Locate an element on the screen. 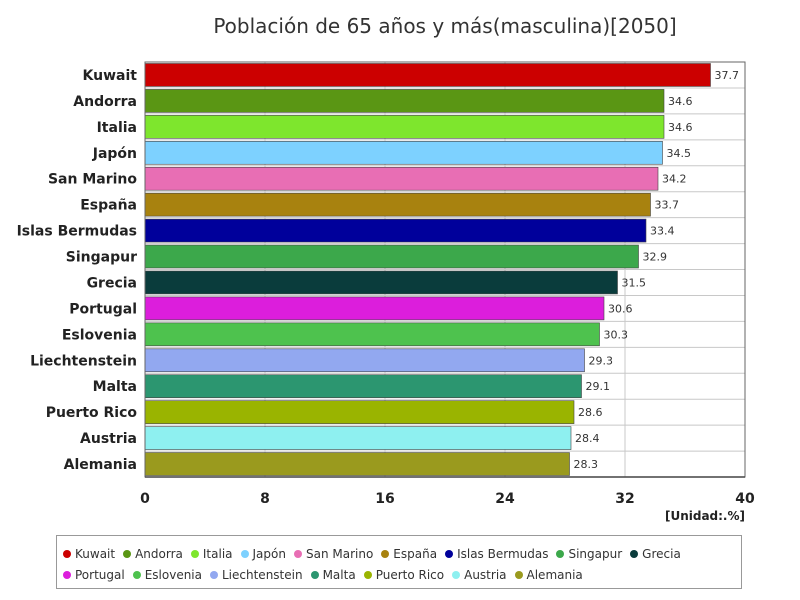 This screenshot has height=600, width=800. value-label: 28.6 is located at coordinates (590, 412).